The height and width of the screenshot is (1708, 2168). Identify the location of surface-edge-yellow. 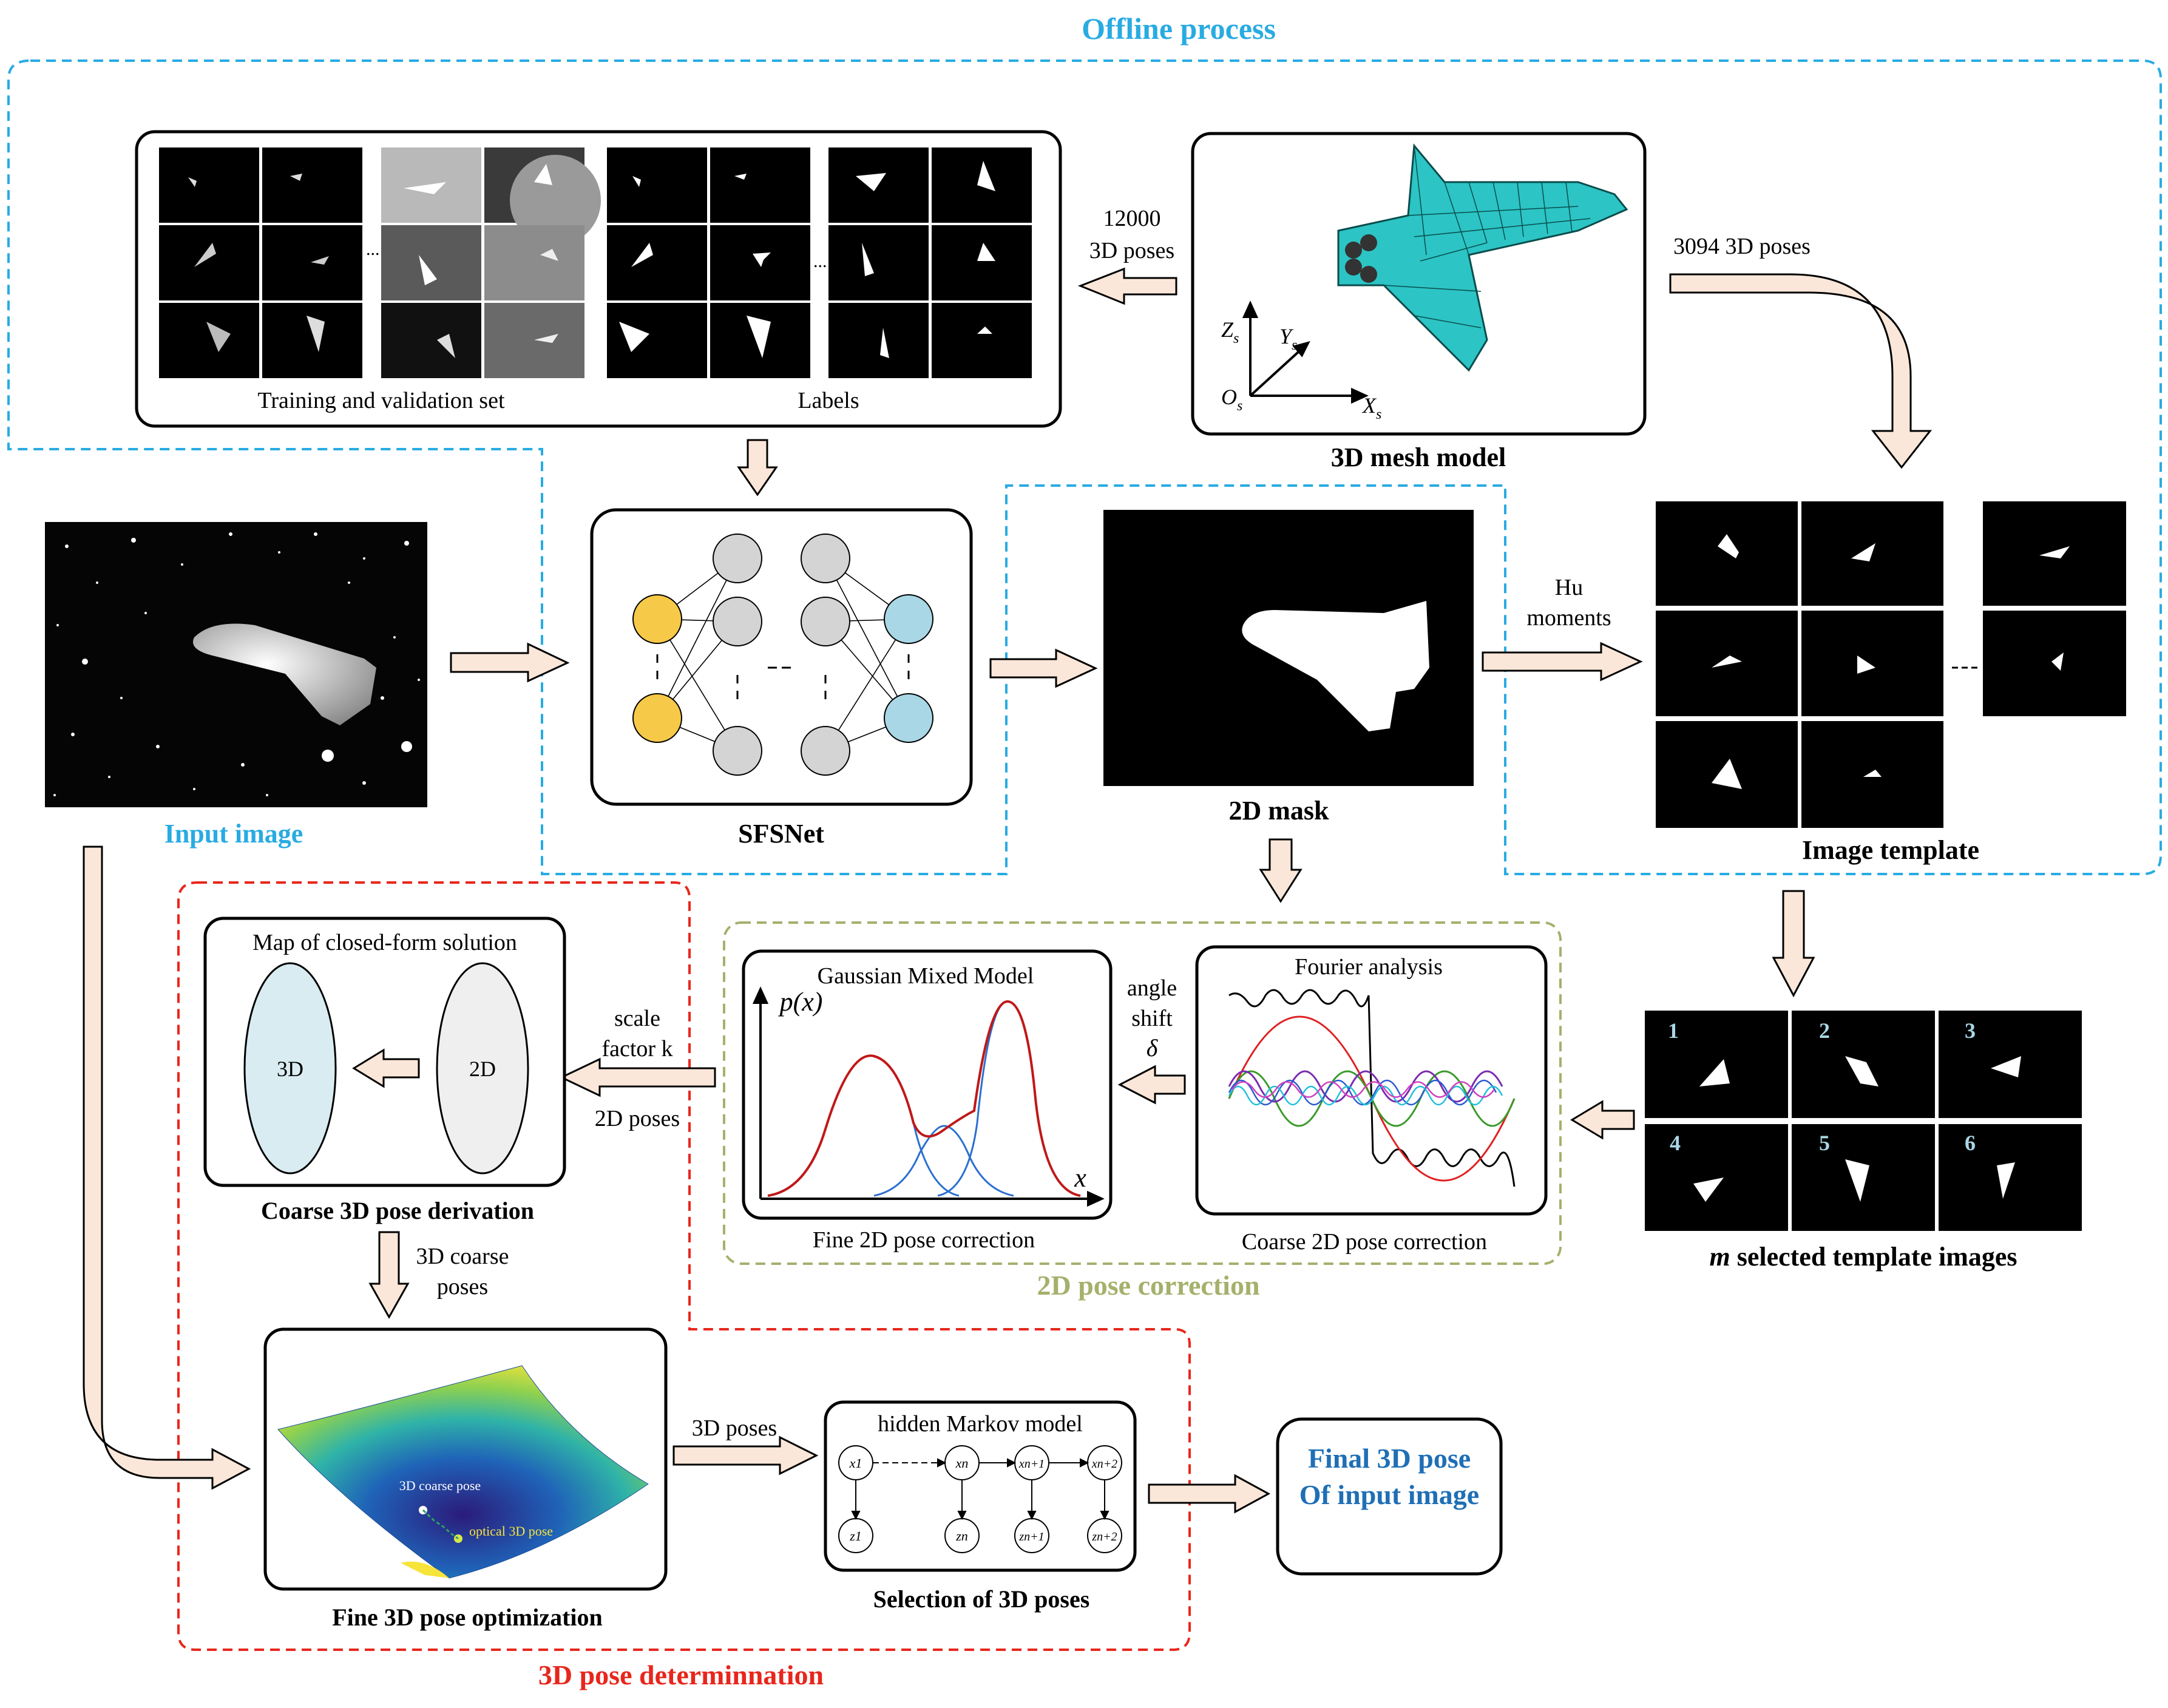
(425, 1570).